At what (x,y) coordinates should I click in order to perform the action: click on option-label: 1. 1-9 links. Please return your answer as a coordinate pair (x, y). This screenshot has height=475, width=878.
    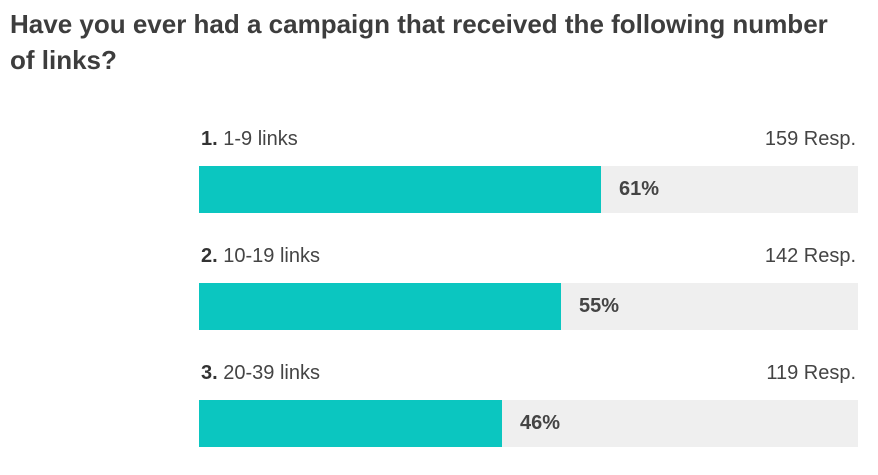
    Looking at the image, I should click on (249, 139).